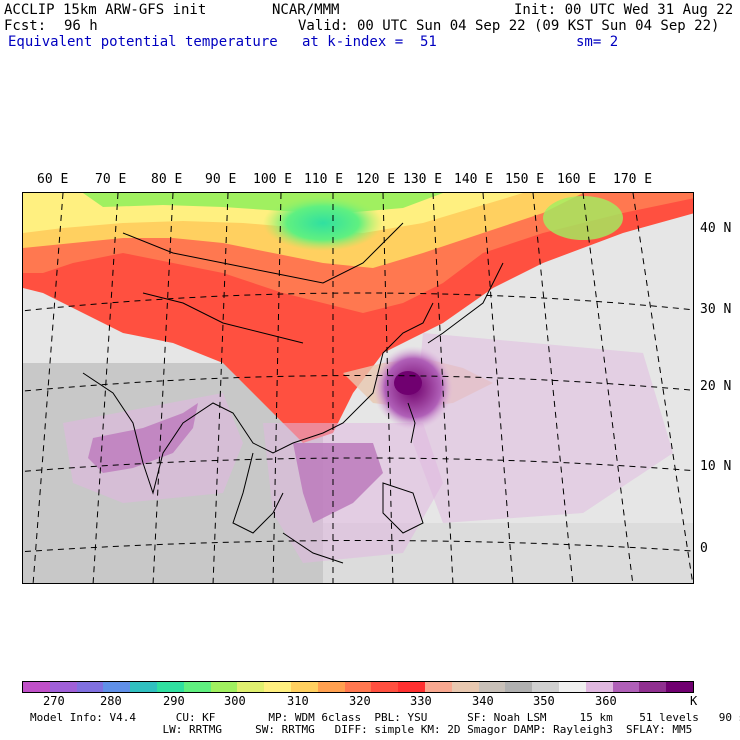 This screenshot has width=740, height=740. What do you see at coordinates (360, 701) in the screenshot?
I see `colorbar-tick: 320` at bounding box center [360, 701].